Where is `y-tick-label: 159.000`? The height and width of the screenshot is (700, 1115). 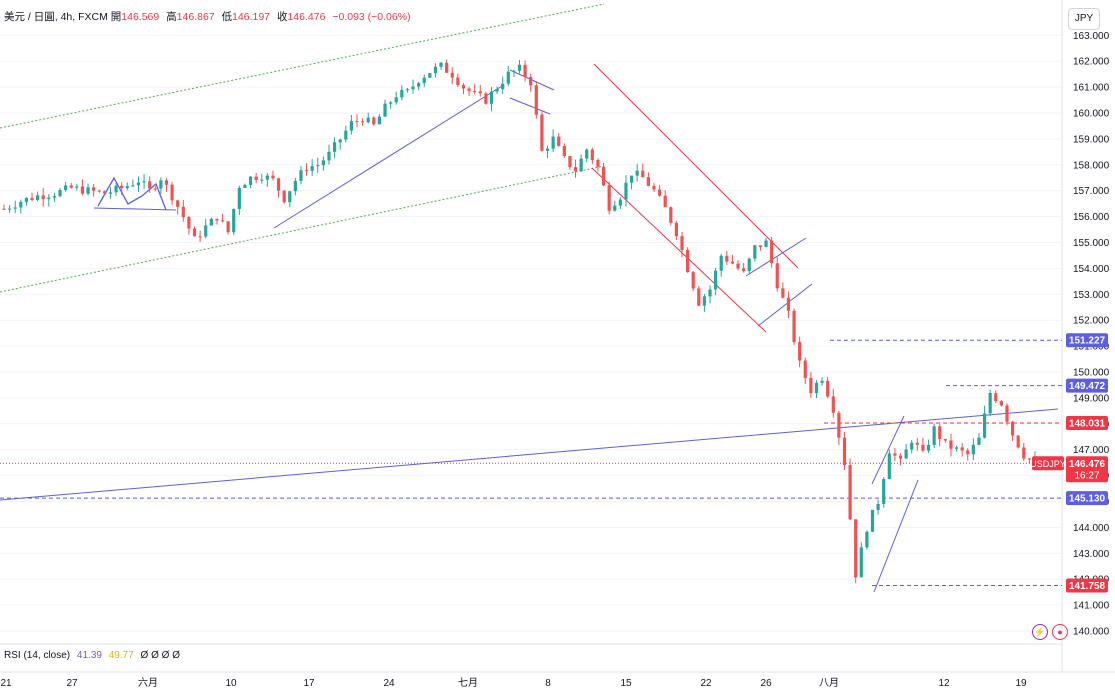 y-tick-label: 159.000 is located at coordinates (1091, 139).